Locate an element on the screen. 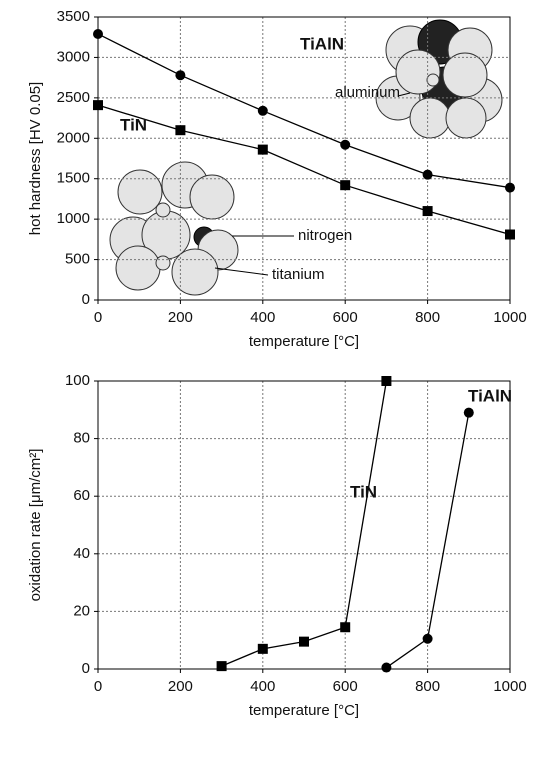 Image resolution: width=538 pixels, height=759 pixels. y-tick-label: 1500 is located at coordinates (73, 178).